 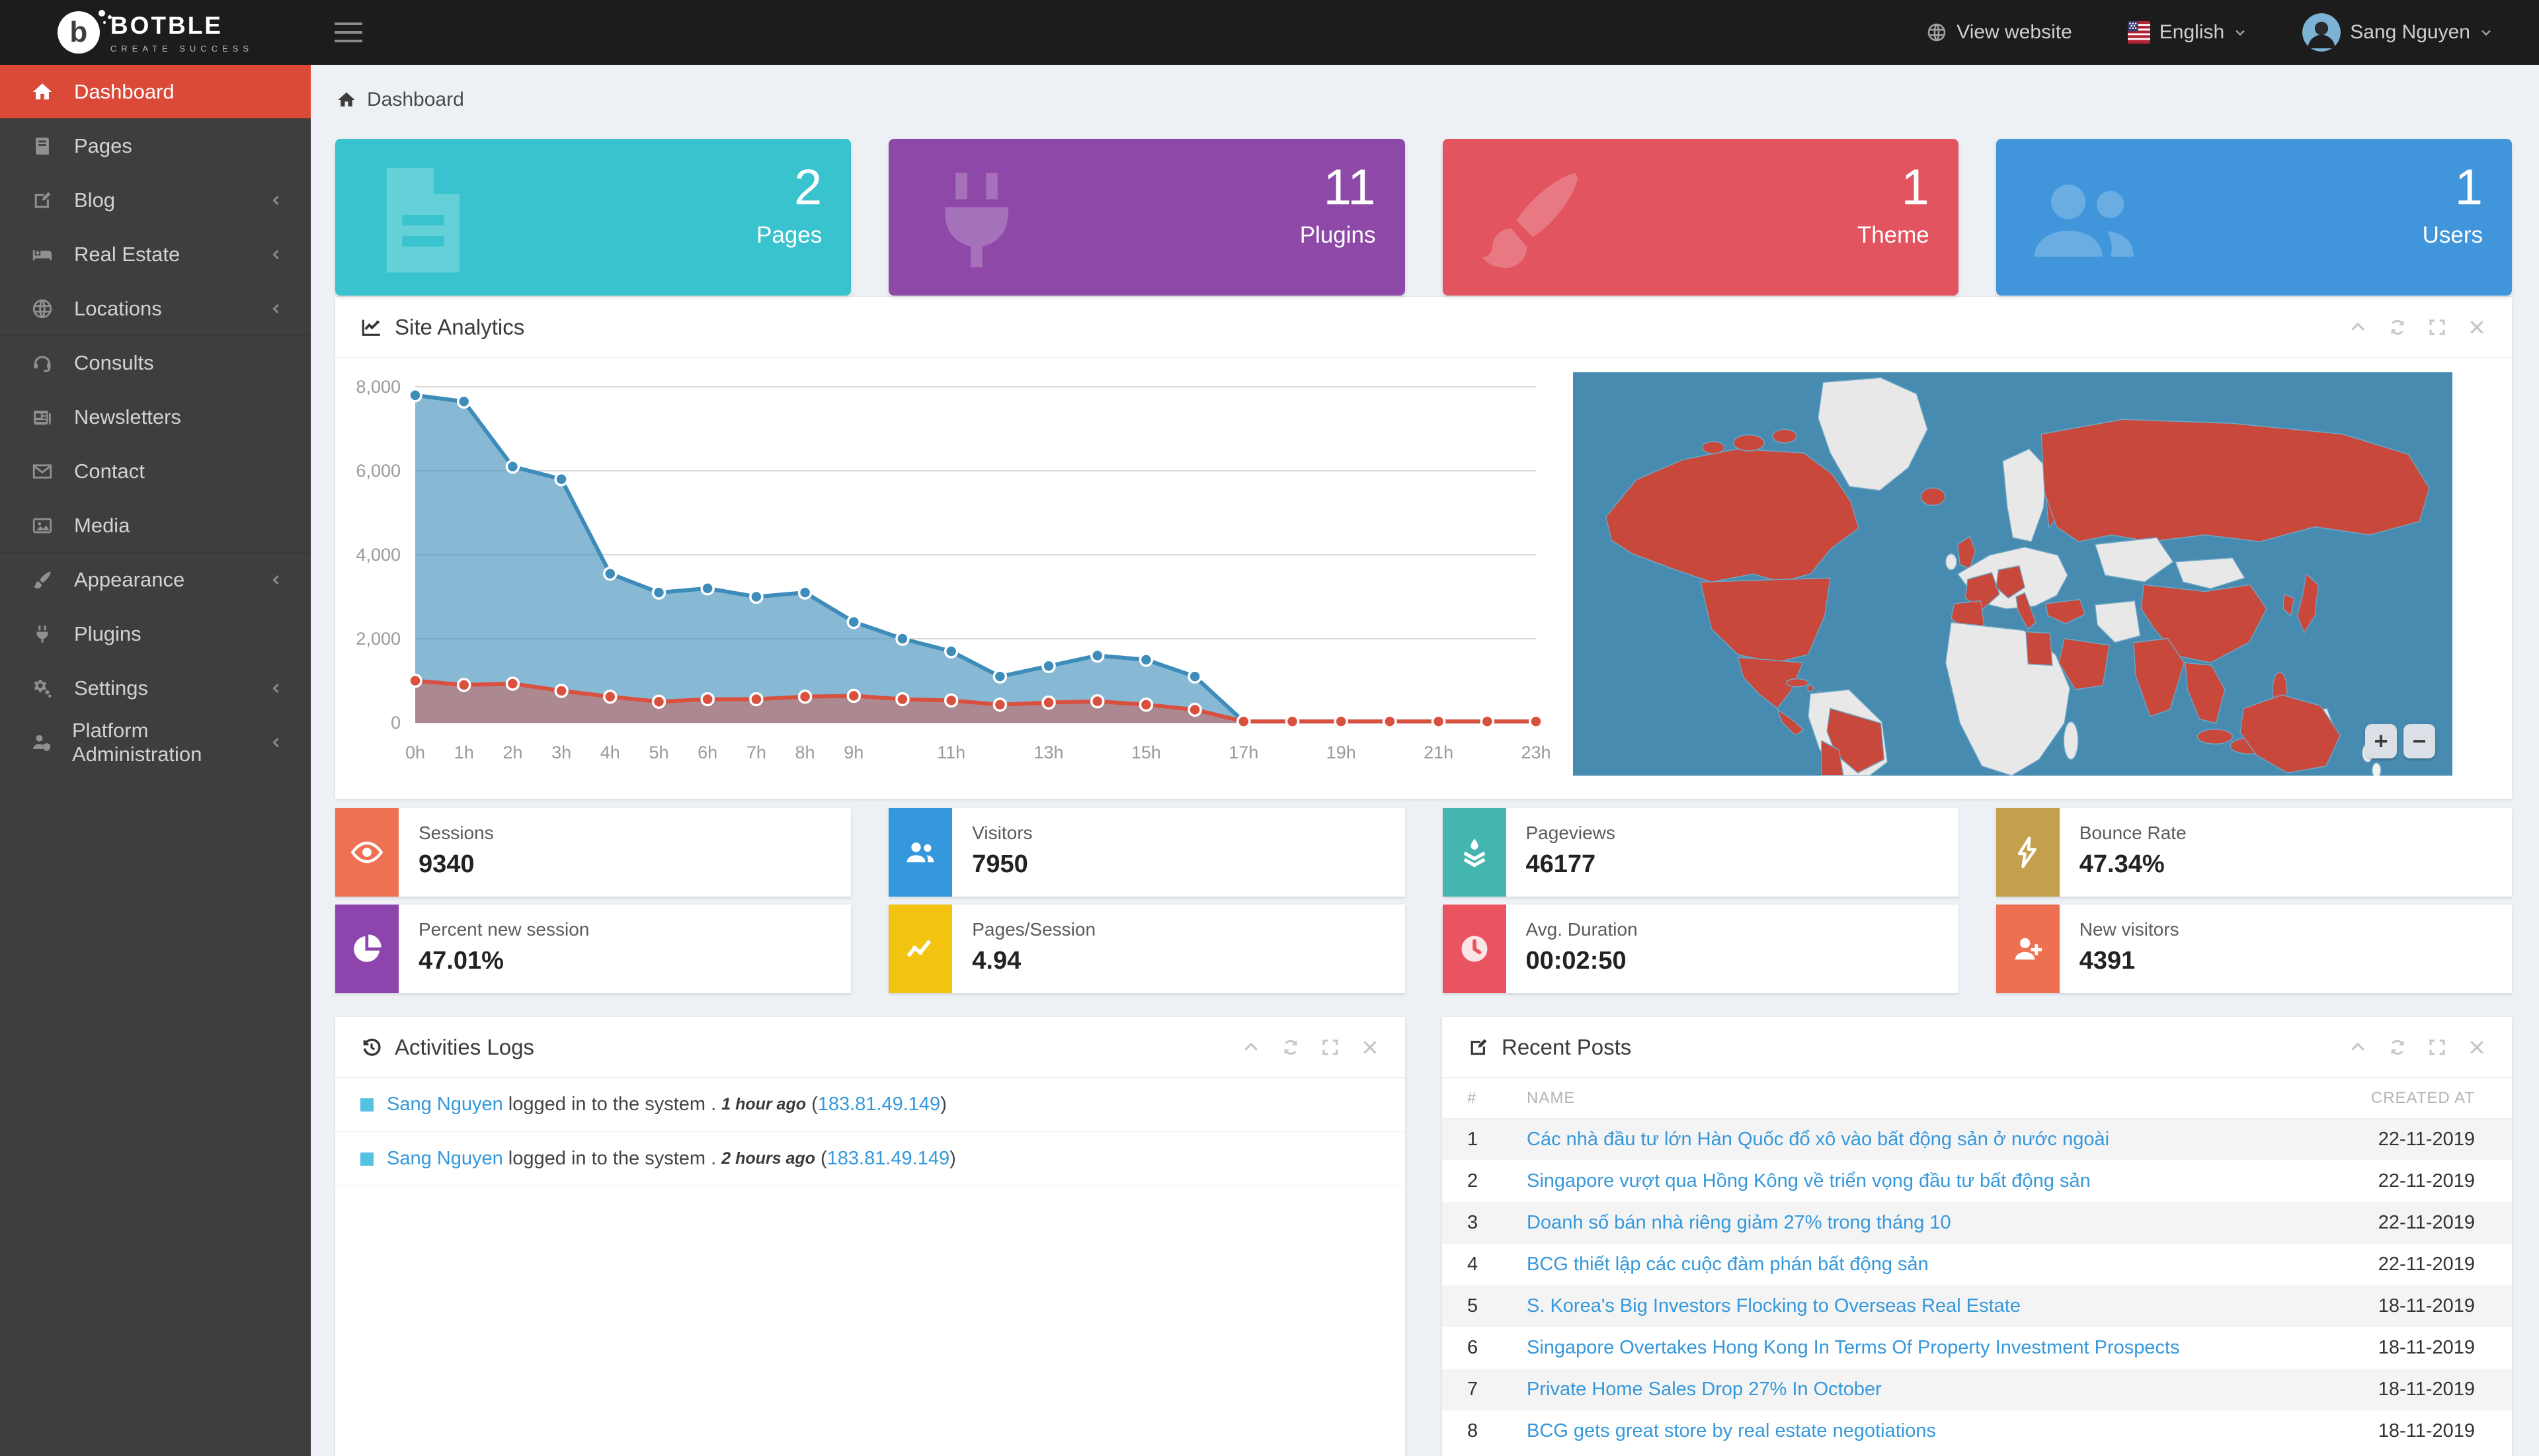 What do you see at coordinates (2254, 217) in the screenshot?
I see `summary-card-users: 1 Users` at bounding box center [2254, 217].